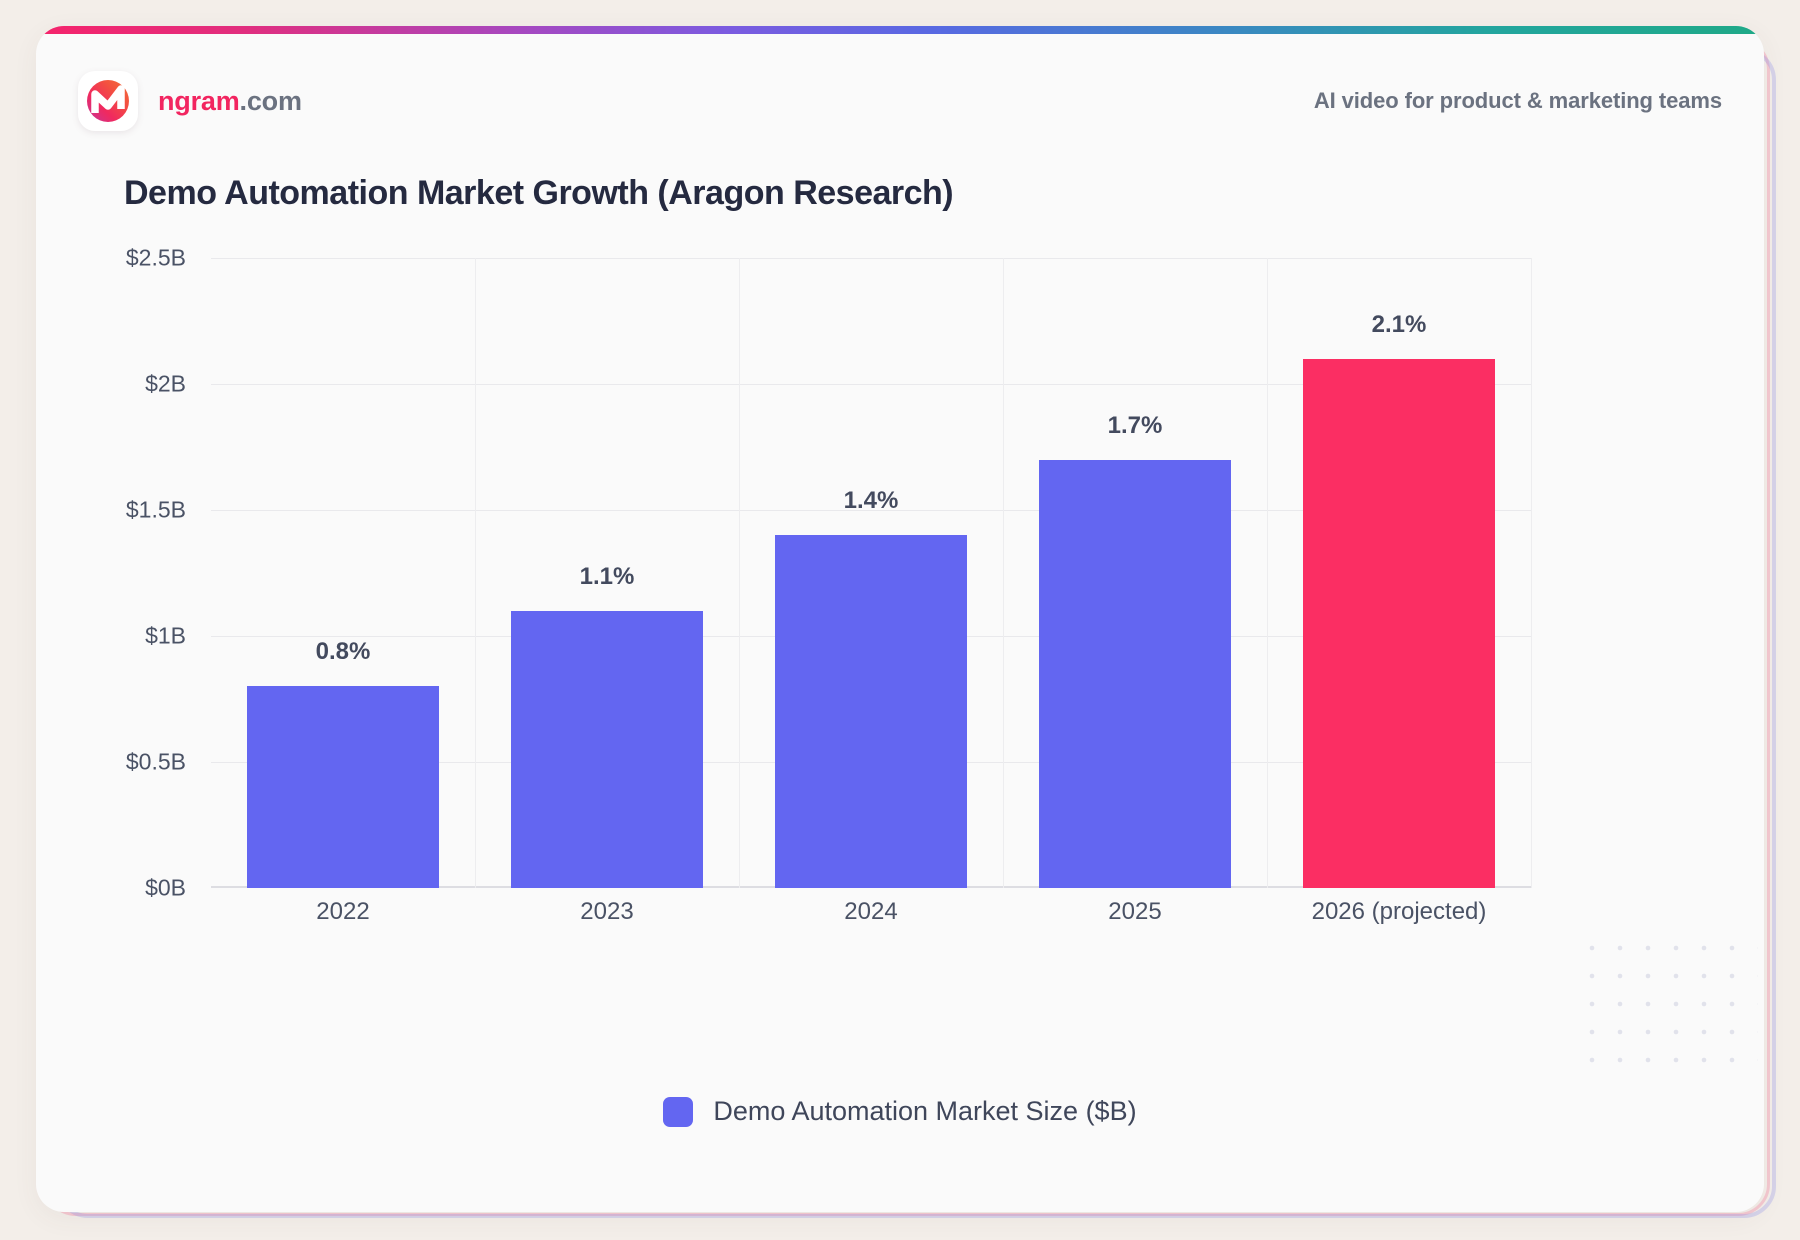 The height and width of the screenshot is (1240, 1800). Describe the element at coordinates (607, 911) in the screenshot. I see `x-axis-tick-label: 2023` at that location.